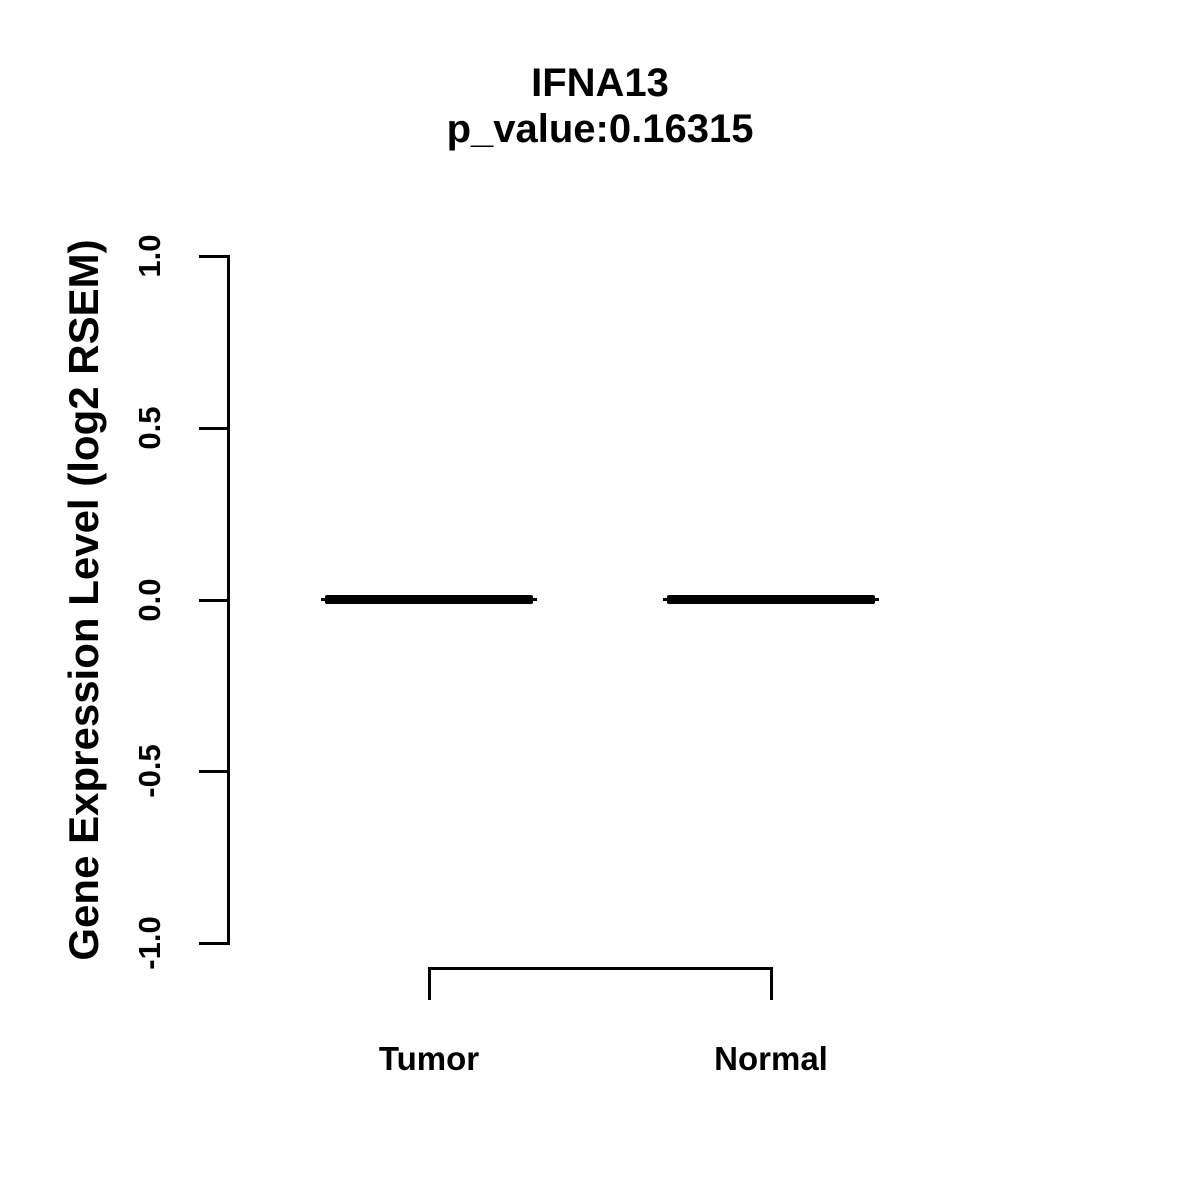 This screenshot has height=1200, width=1200. I want to click on y-axis-tick-label: 1.0, so click(149, 256).